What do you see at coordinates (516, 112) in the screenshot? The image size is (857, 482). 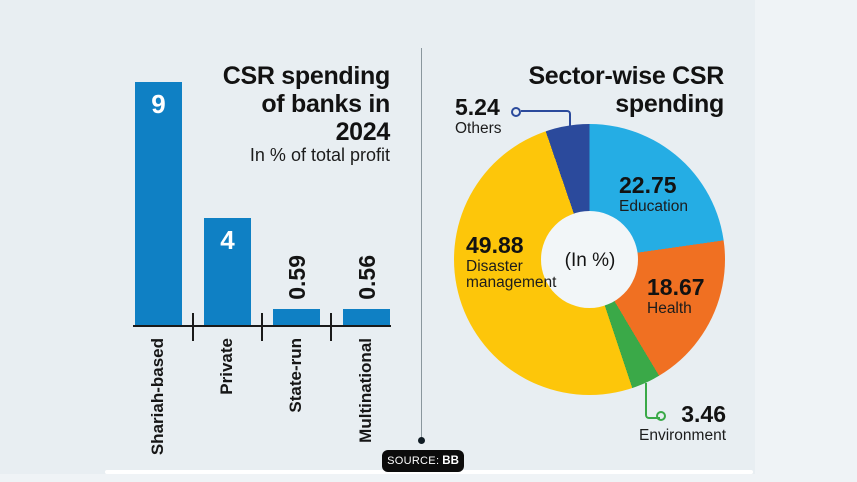 I see `others-circle-marker-icon` at bounding box center [516, 112].